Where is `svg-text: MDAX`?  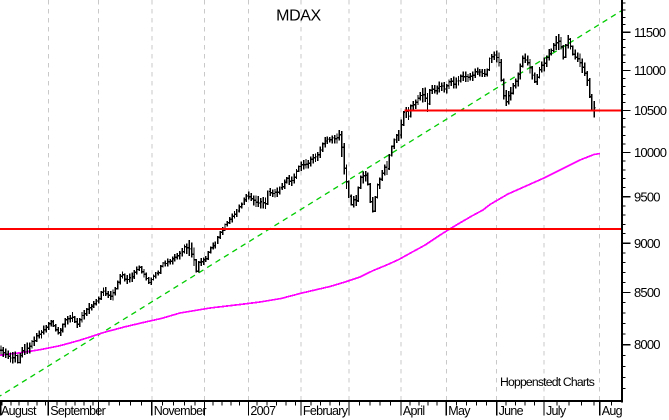
svg-text: MDAX is located at coordinates (298, 16).